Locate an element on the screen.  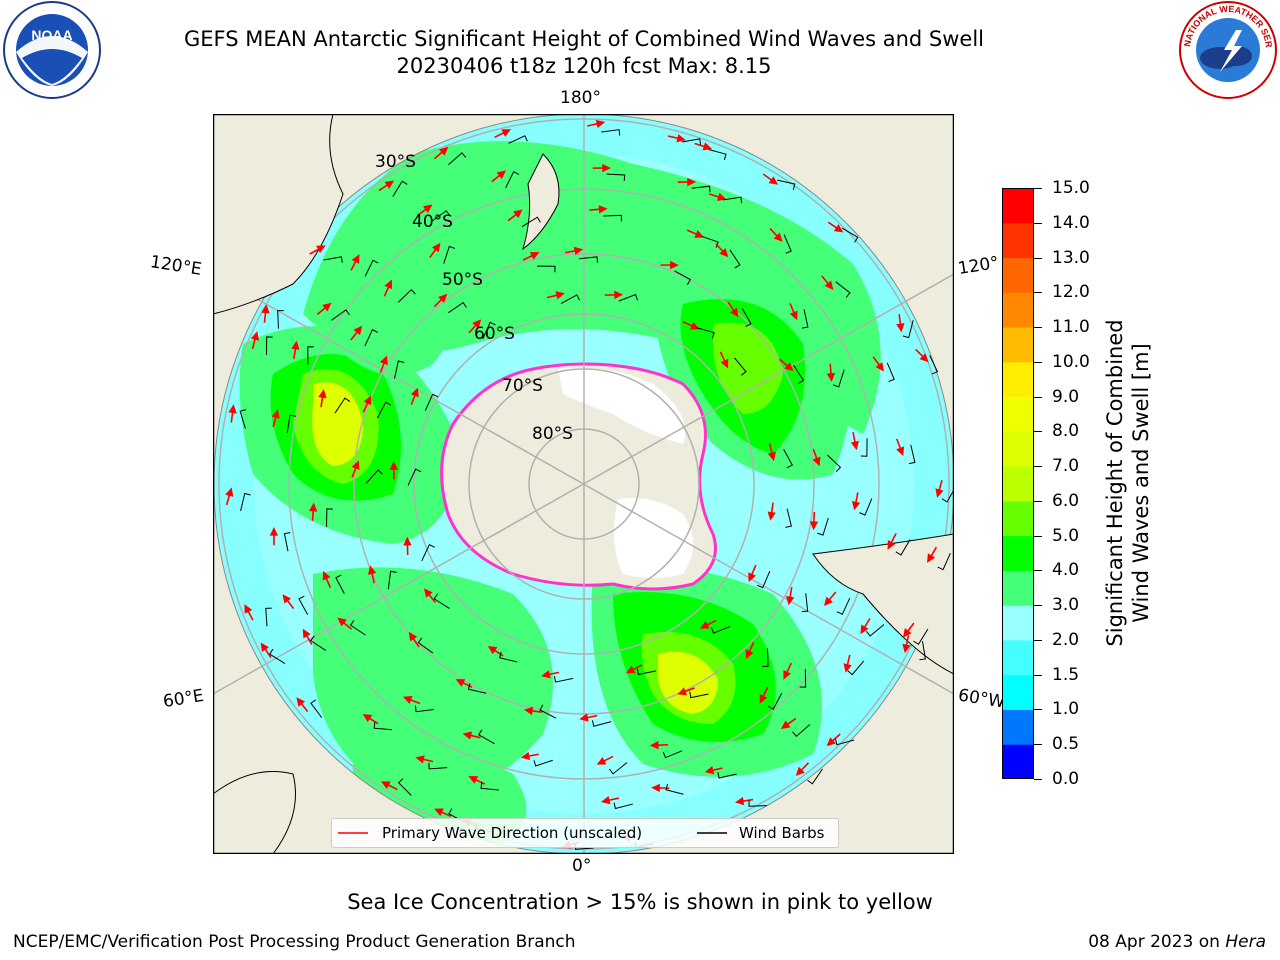
lat-label-40s: 40°S is located at coordinates (432, 222).